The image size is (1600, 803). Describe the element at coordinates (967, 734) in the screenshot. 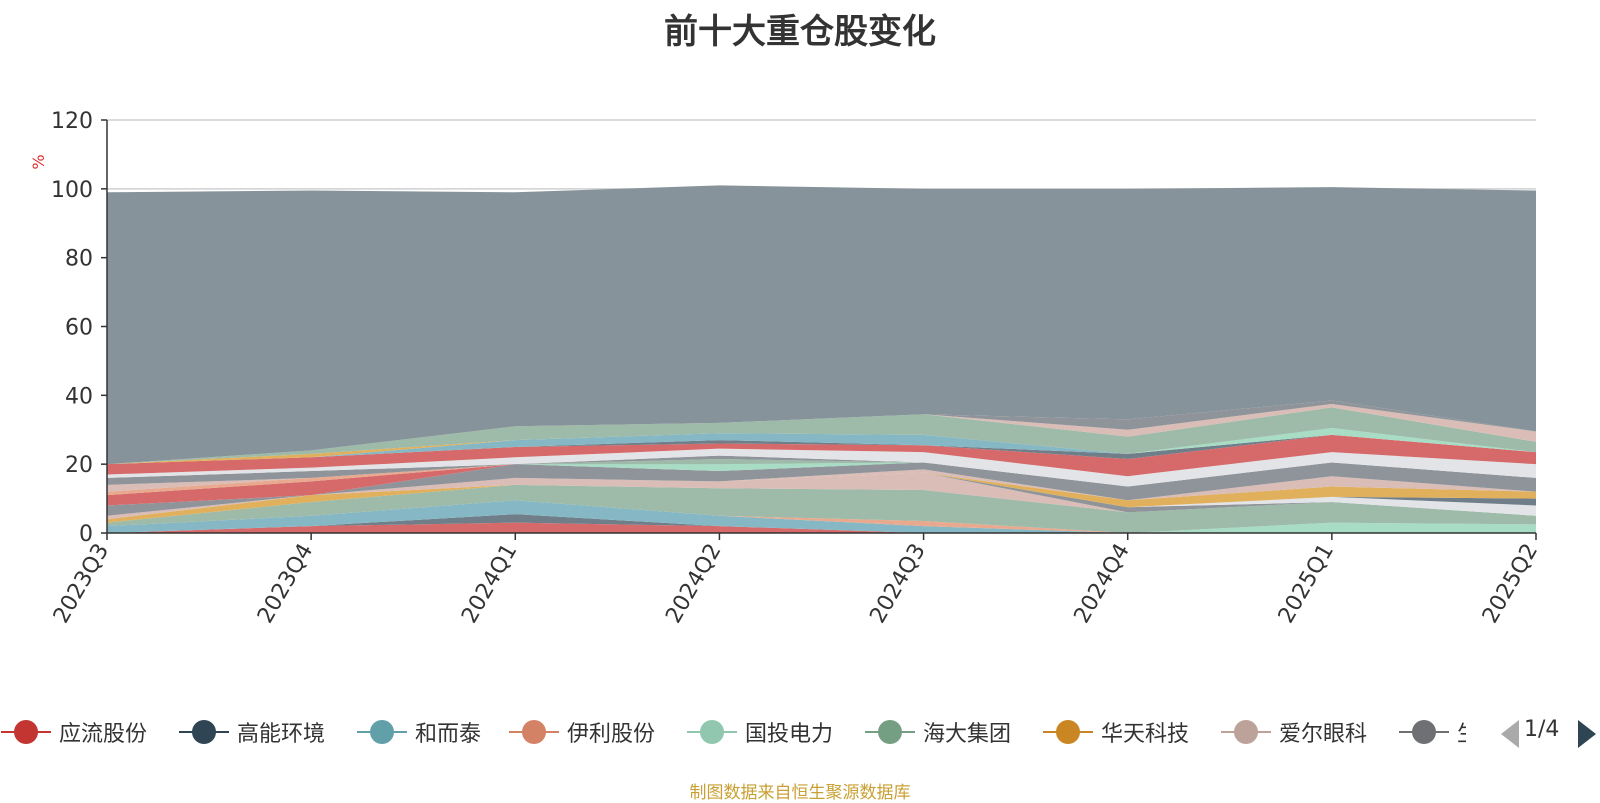

I see `legend-label: 海大集团` at that location.